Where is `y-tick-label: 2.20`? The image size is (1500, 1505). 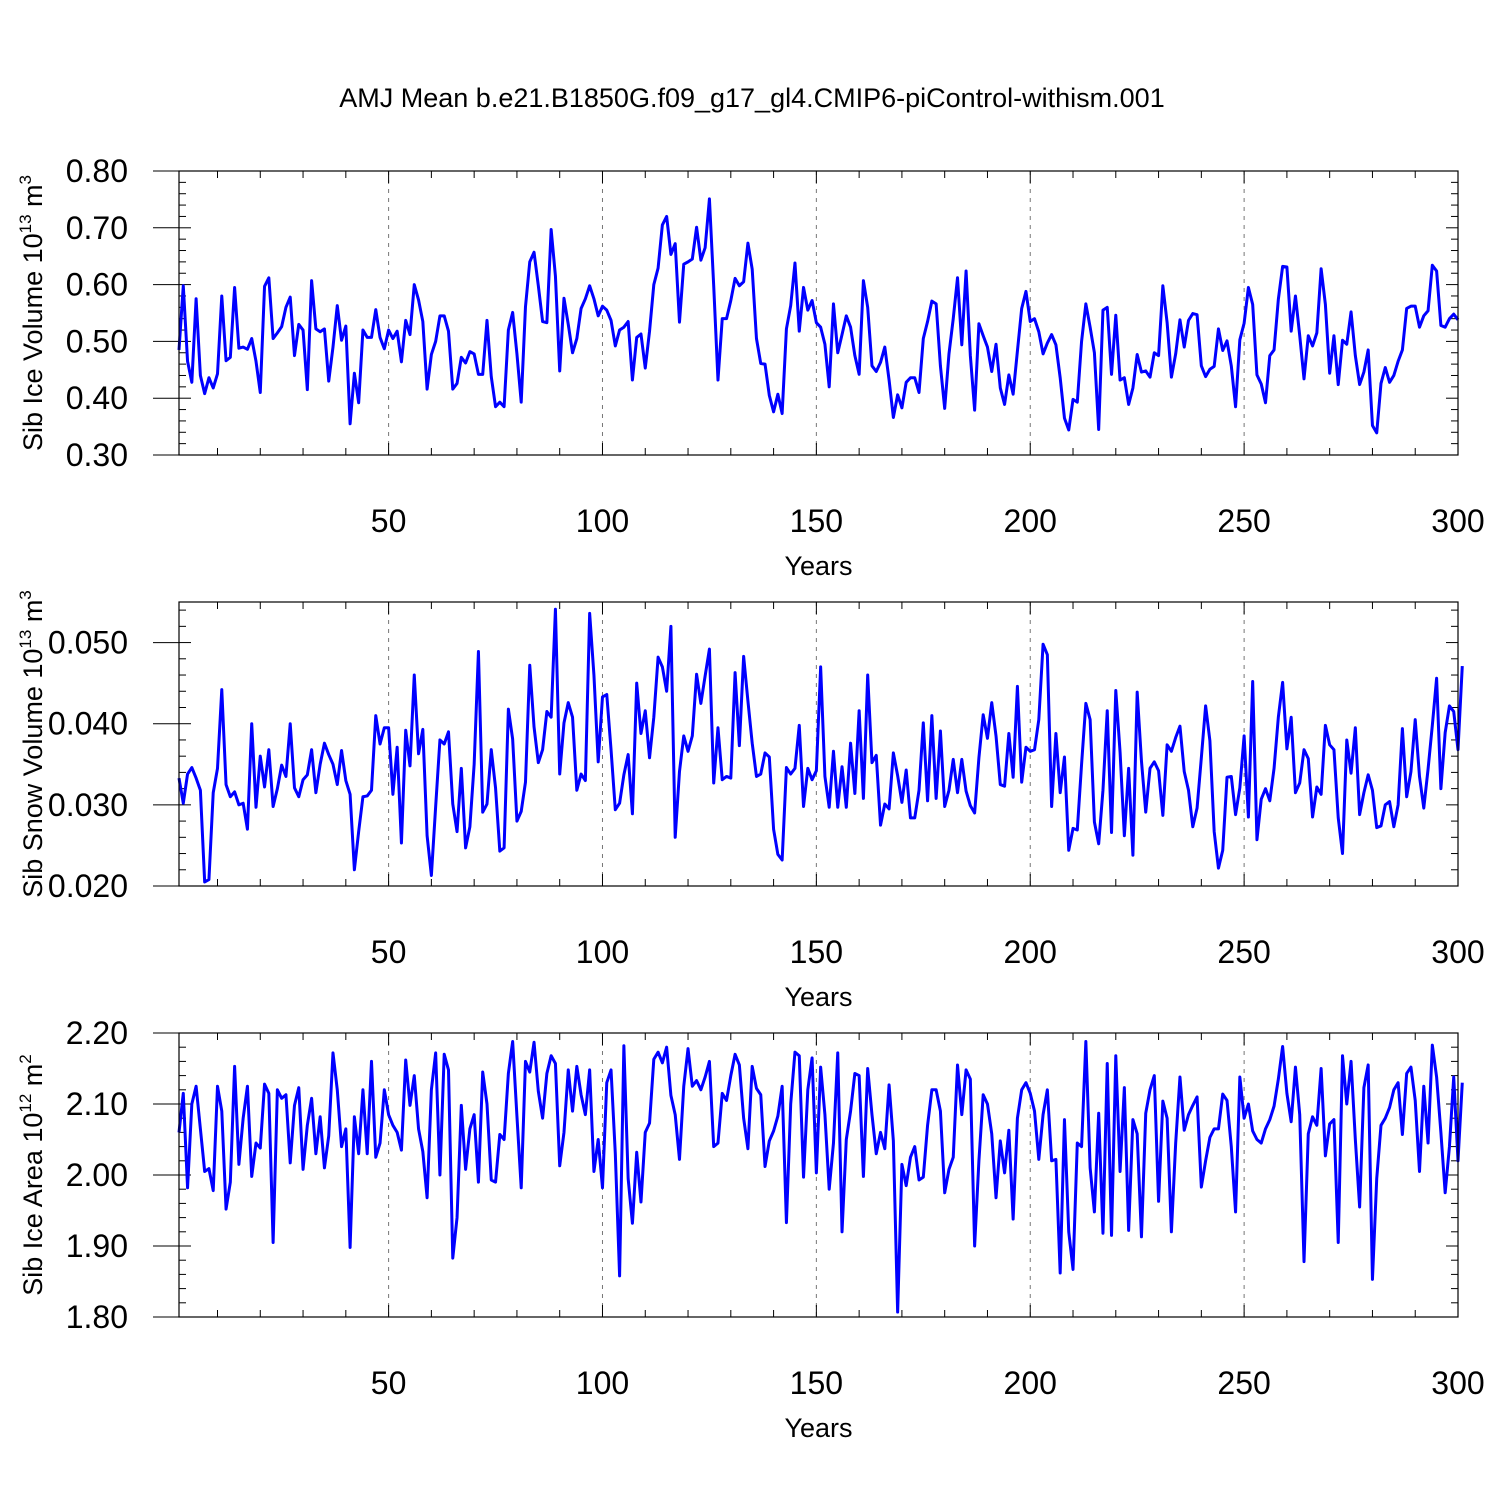 y-tick-label: 2.20 is located at coordinates (97, 1033).